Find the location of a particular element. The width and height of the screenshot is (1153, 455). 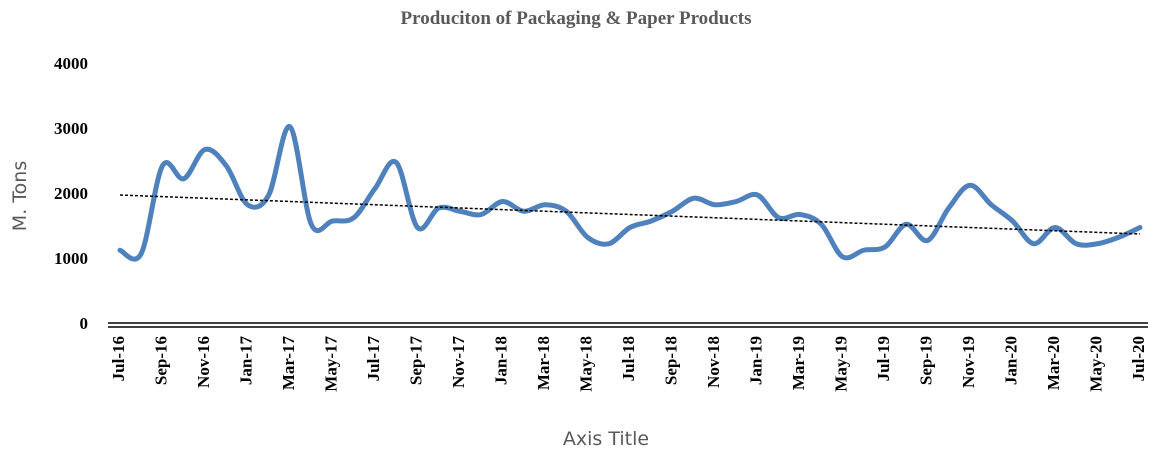

y-axis-title: M. Tons is located at coordinates (20, 196).